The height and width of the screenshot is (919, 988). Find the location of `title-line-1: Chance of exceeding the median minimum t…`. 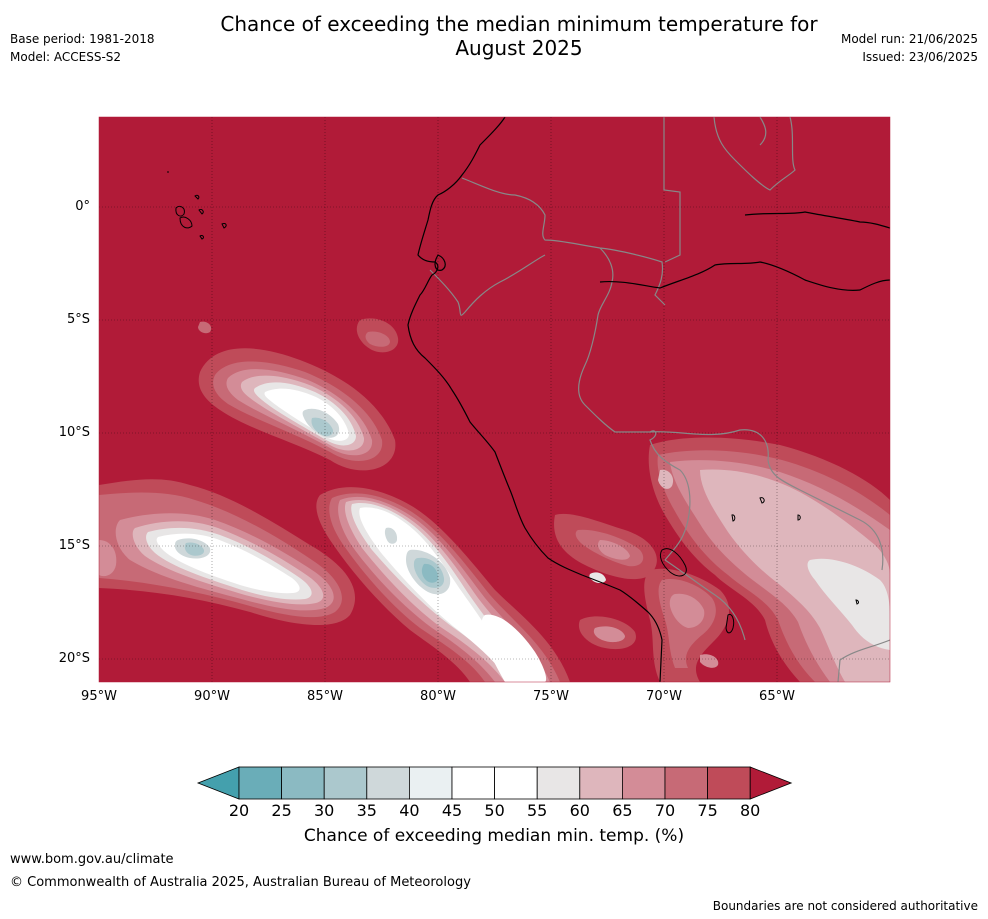

title-line-1: Chance of exceeding the median minimum t… is located at coordinates (519, 24).